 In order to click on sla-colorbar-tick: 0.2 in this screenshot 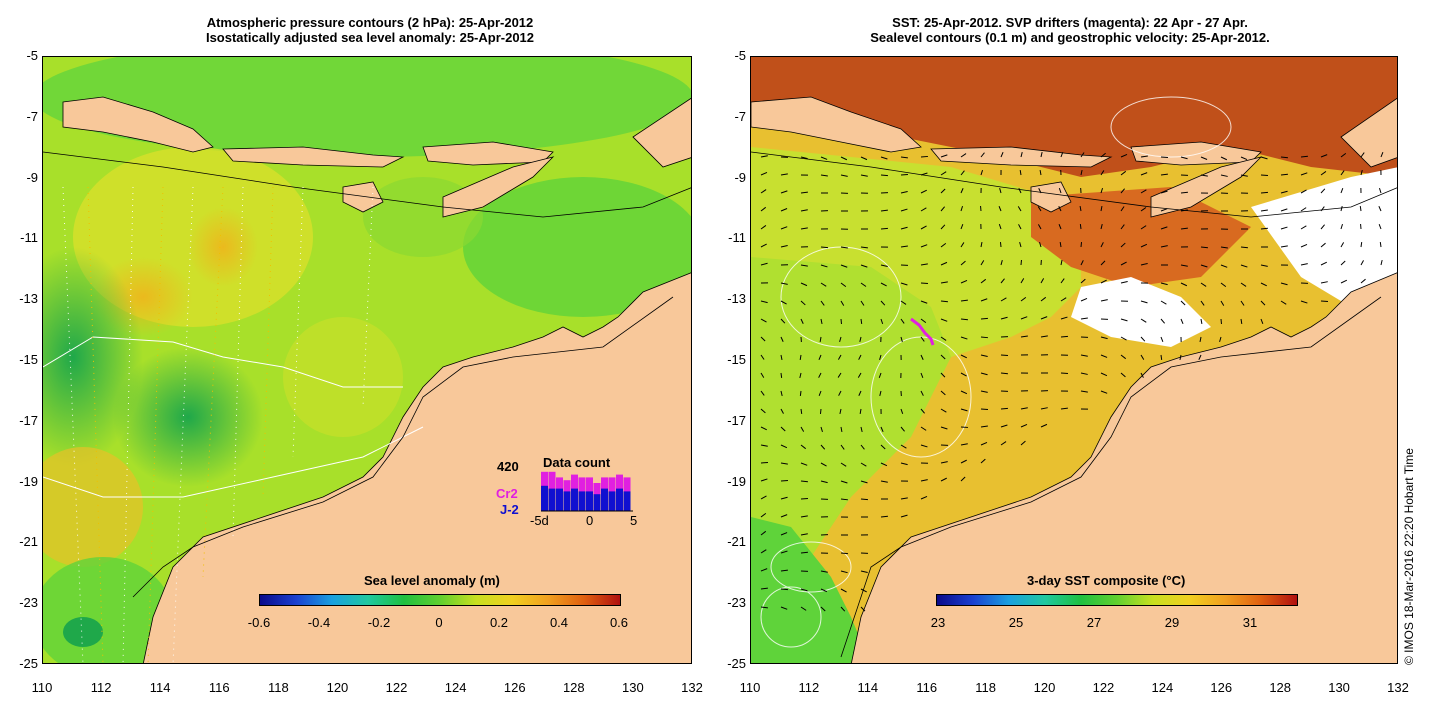, I will do `click(499, 622)`.